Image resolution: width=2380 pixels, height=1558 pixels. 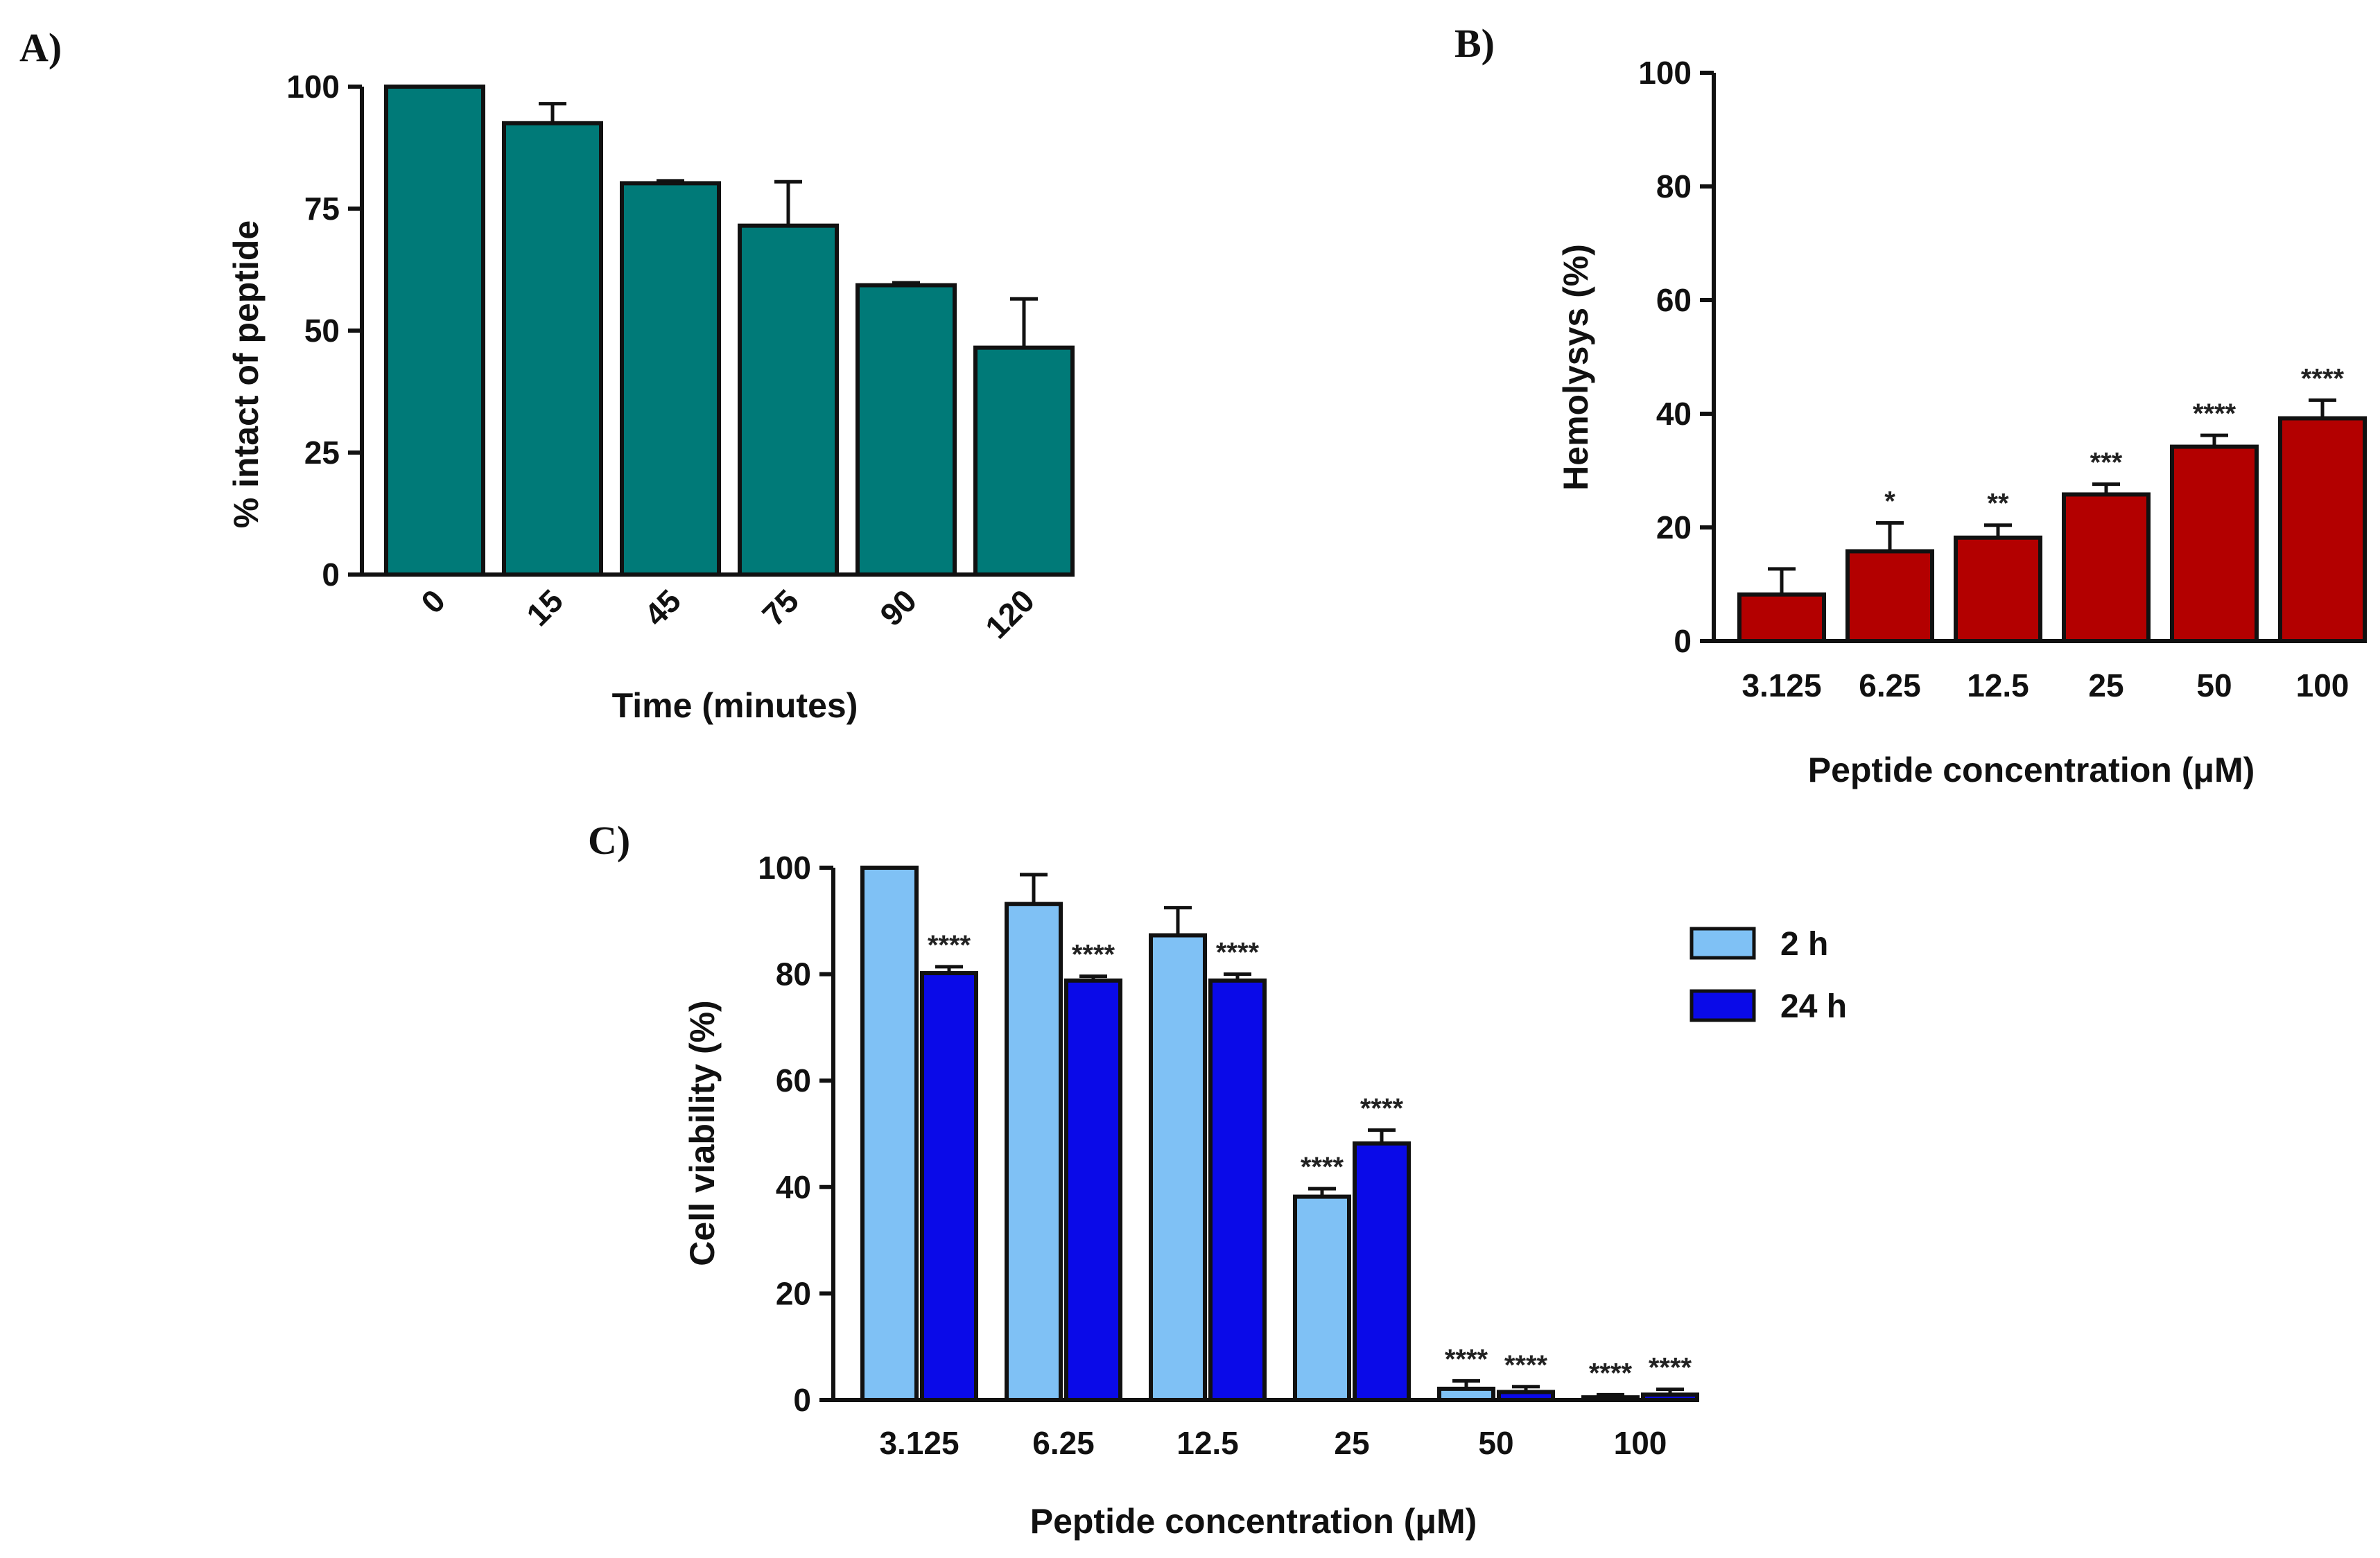 What do you see at coordinates (322, 453) in the screenshot?
I see `panel-a-ytick-label: 25` at bounding box center [322, 453].